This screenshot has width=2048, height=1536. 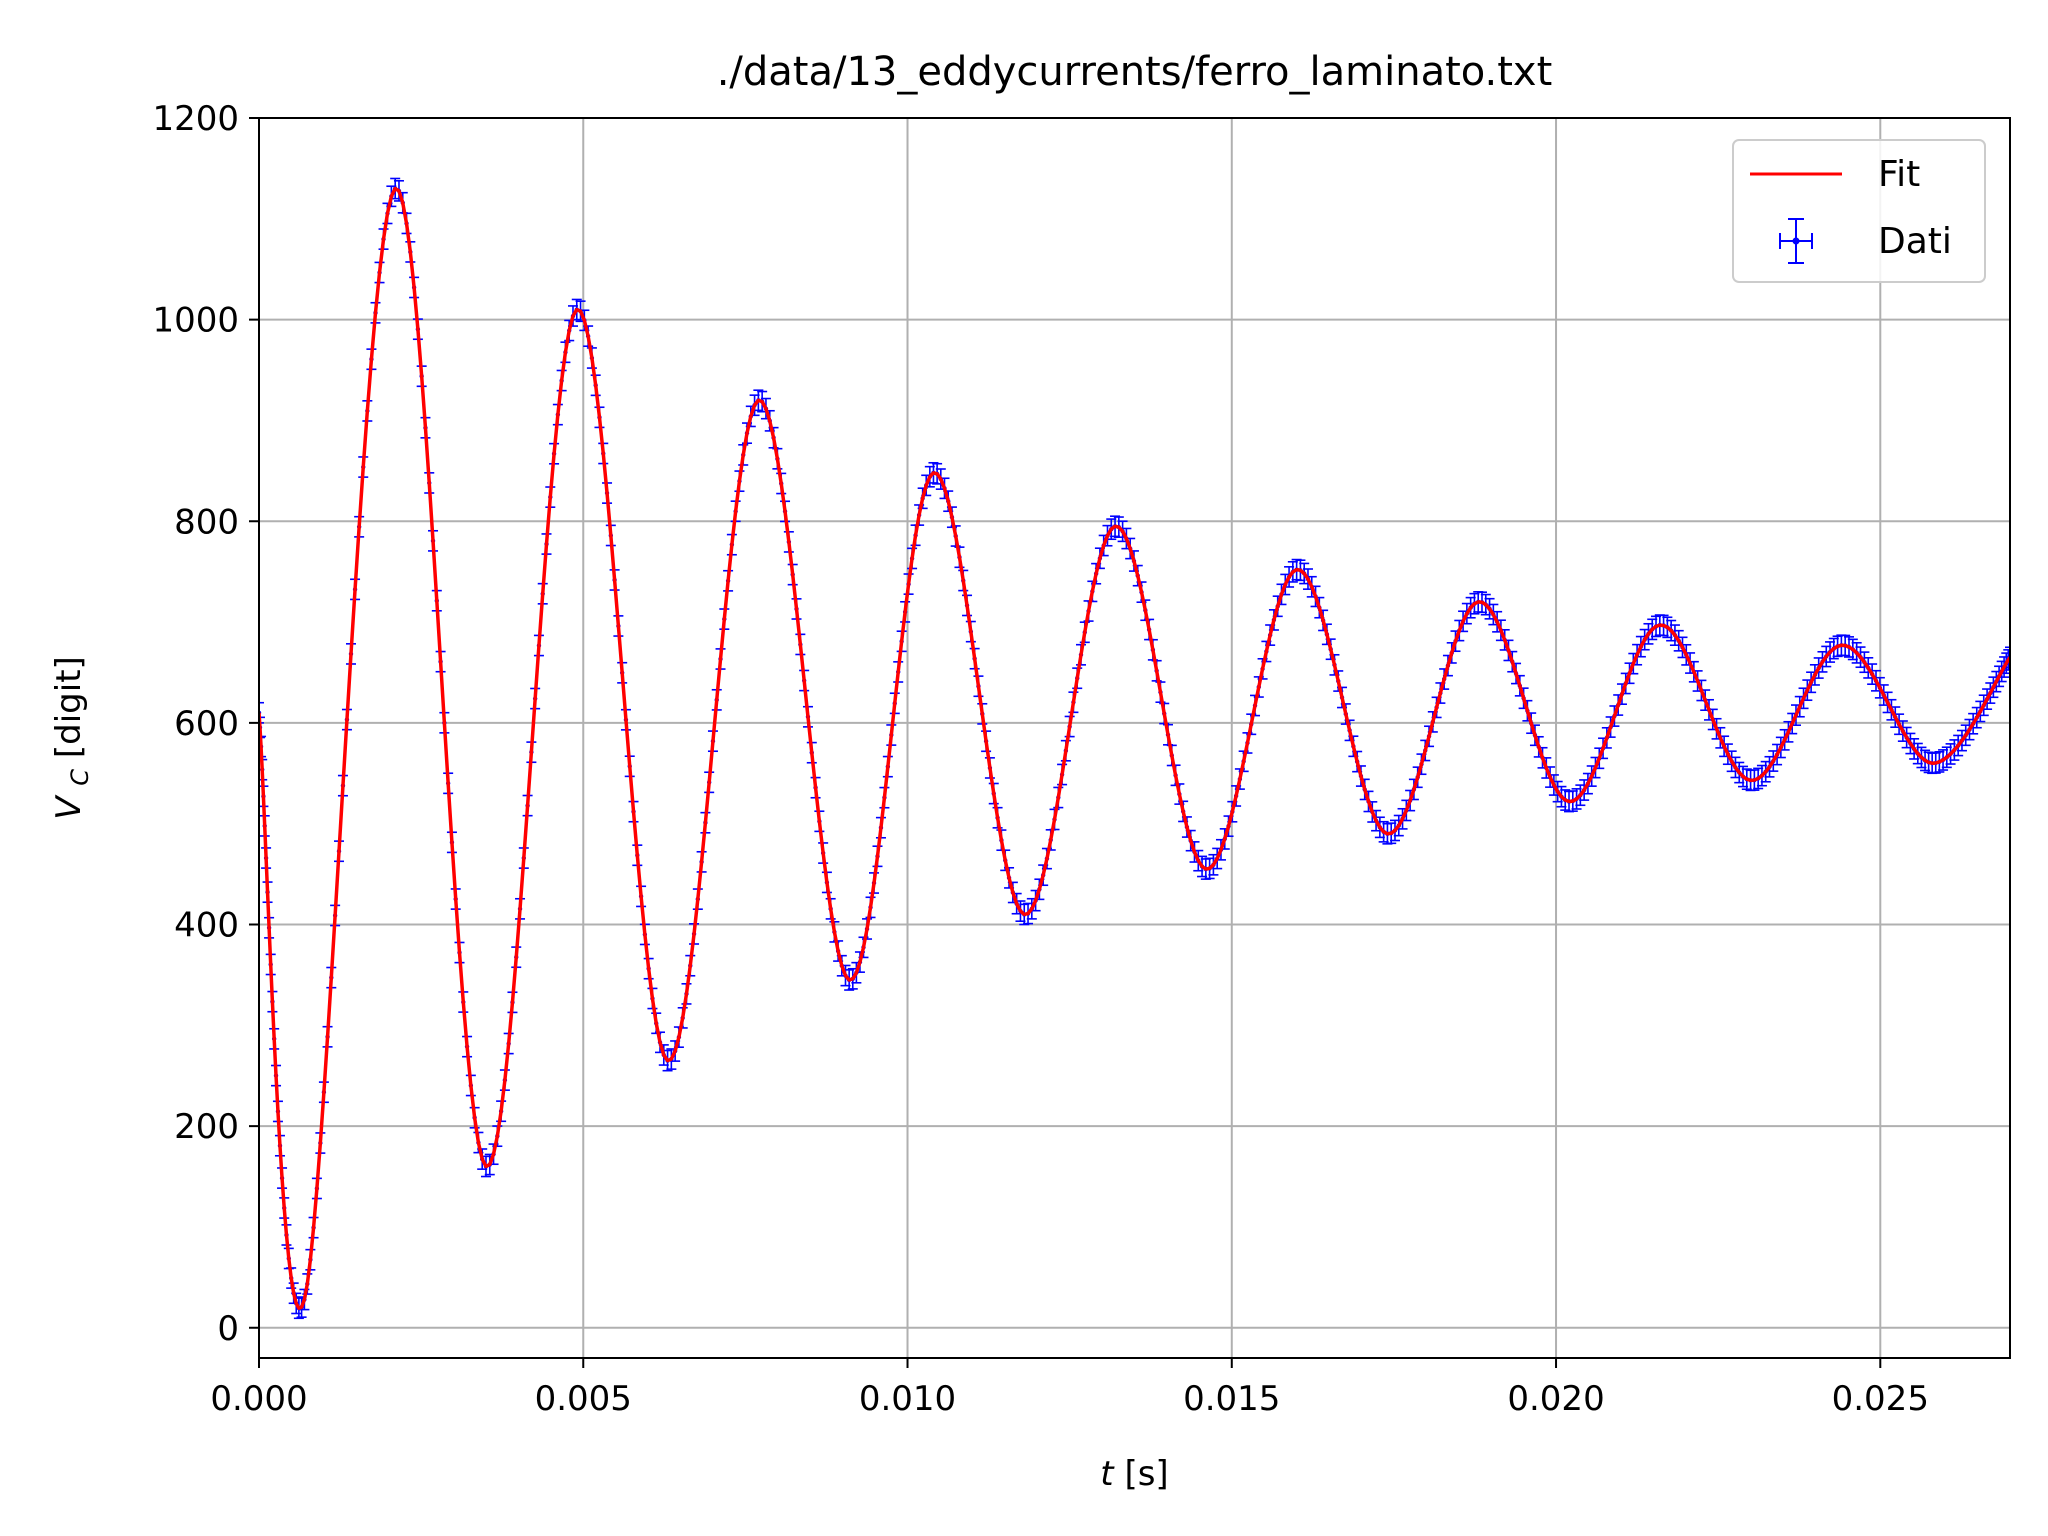 What do you see at coordinates (583, 1399) in the screenshot?
I see `x-tick-label: 0.005` at bounding box center [583, 1399].